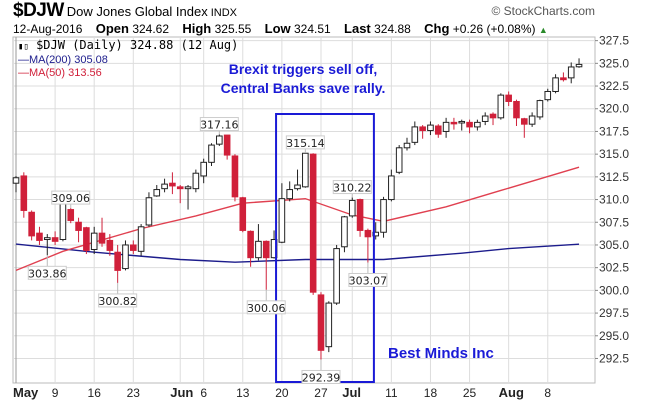 This screenshot has height=402, width=649. I want to click on x-tick-label: 9, so click(55, 393).